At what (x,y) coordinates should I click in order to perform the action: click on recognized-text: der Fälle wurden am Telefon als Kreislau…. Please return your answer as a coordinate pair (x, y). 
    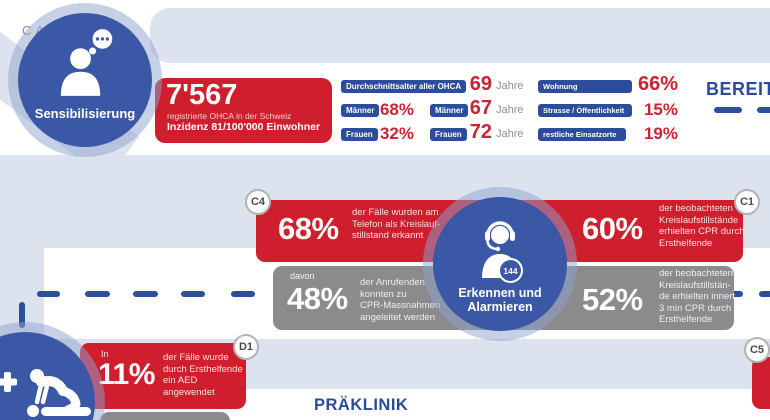
    Looking at the image, I should click on (396, 224).